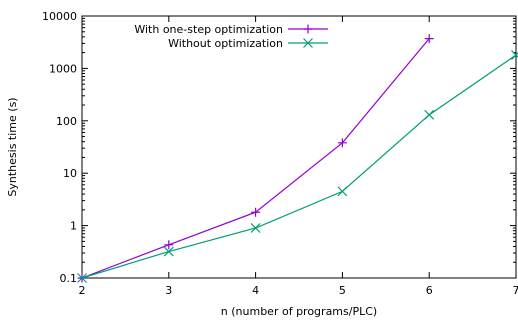 The width and height of the screenshot is (518, 322). I want to click on legend-label: With one-step optimization, so click(208, 29).